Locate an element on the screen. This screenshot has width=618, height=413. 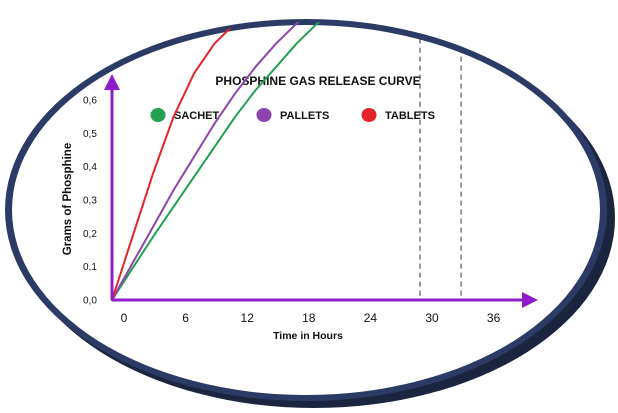
x-tick-label: 30 is located at coordinates (432, 318).